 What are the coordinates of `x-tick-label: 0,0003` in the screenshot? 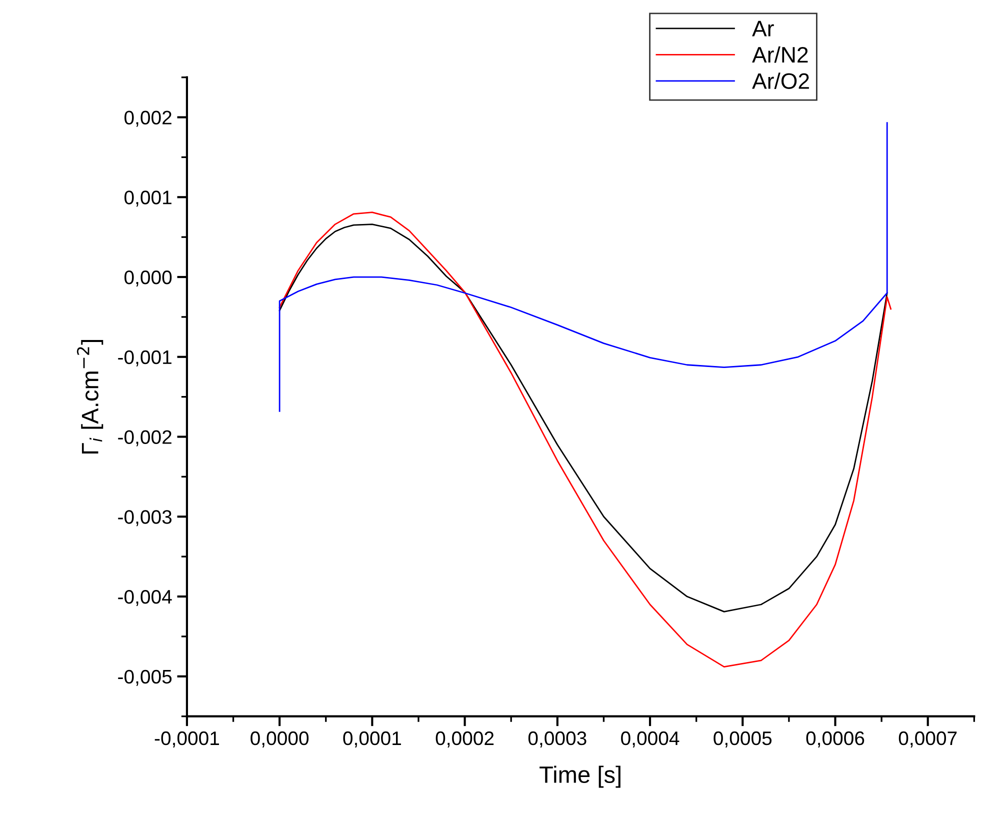 It's located at (557, 739).